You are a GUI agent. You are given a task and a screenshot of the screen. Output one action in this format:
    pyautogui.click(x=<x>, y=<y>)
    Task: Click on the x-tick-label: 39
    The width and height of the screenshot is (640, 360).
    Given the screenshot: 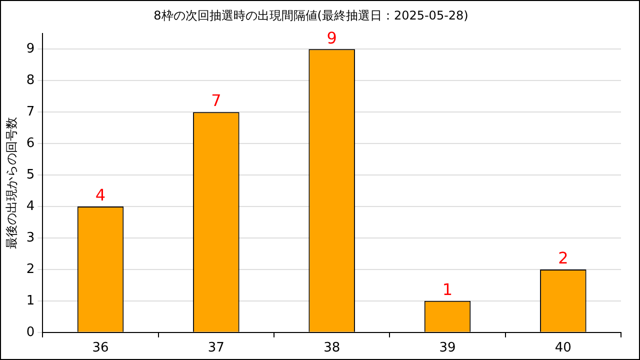 What is the action you would take?
    pyautogui.click(x=447, y=348)
    